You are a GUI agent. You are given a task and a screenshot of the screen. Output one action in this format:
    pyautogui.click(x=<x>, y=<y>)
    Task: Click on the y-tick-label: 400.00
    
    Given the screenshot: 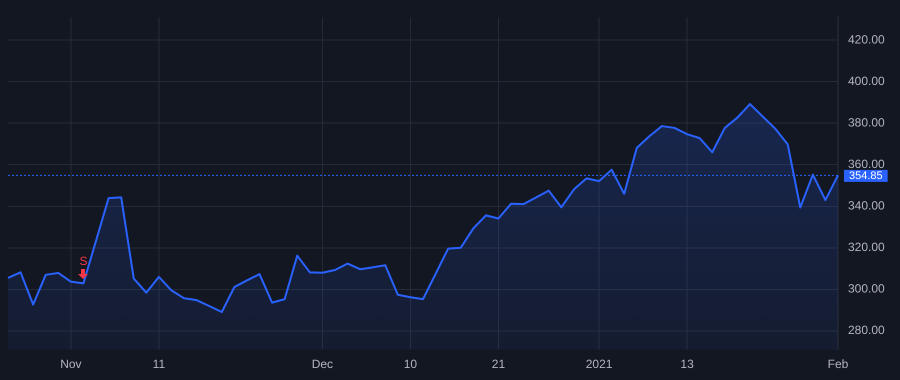 What is the action you would take?
    pyautogui.click(x=867, y=81)
    